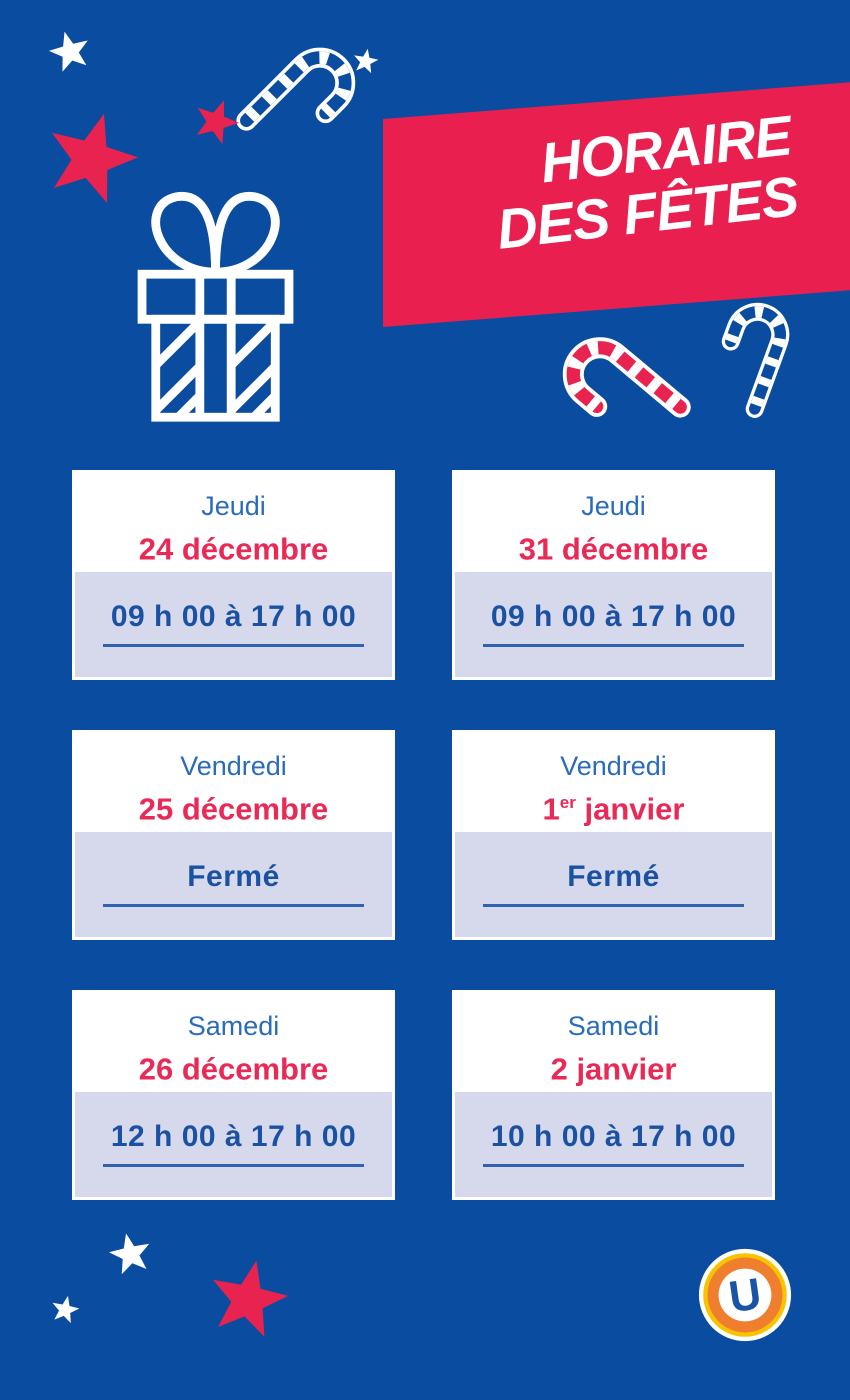  What do you see at coordinates (613, 1136) in the screenshot?
I see `card-hours: 10 h 00 à 17 h 00` at bounding box center [613, 1136].